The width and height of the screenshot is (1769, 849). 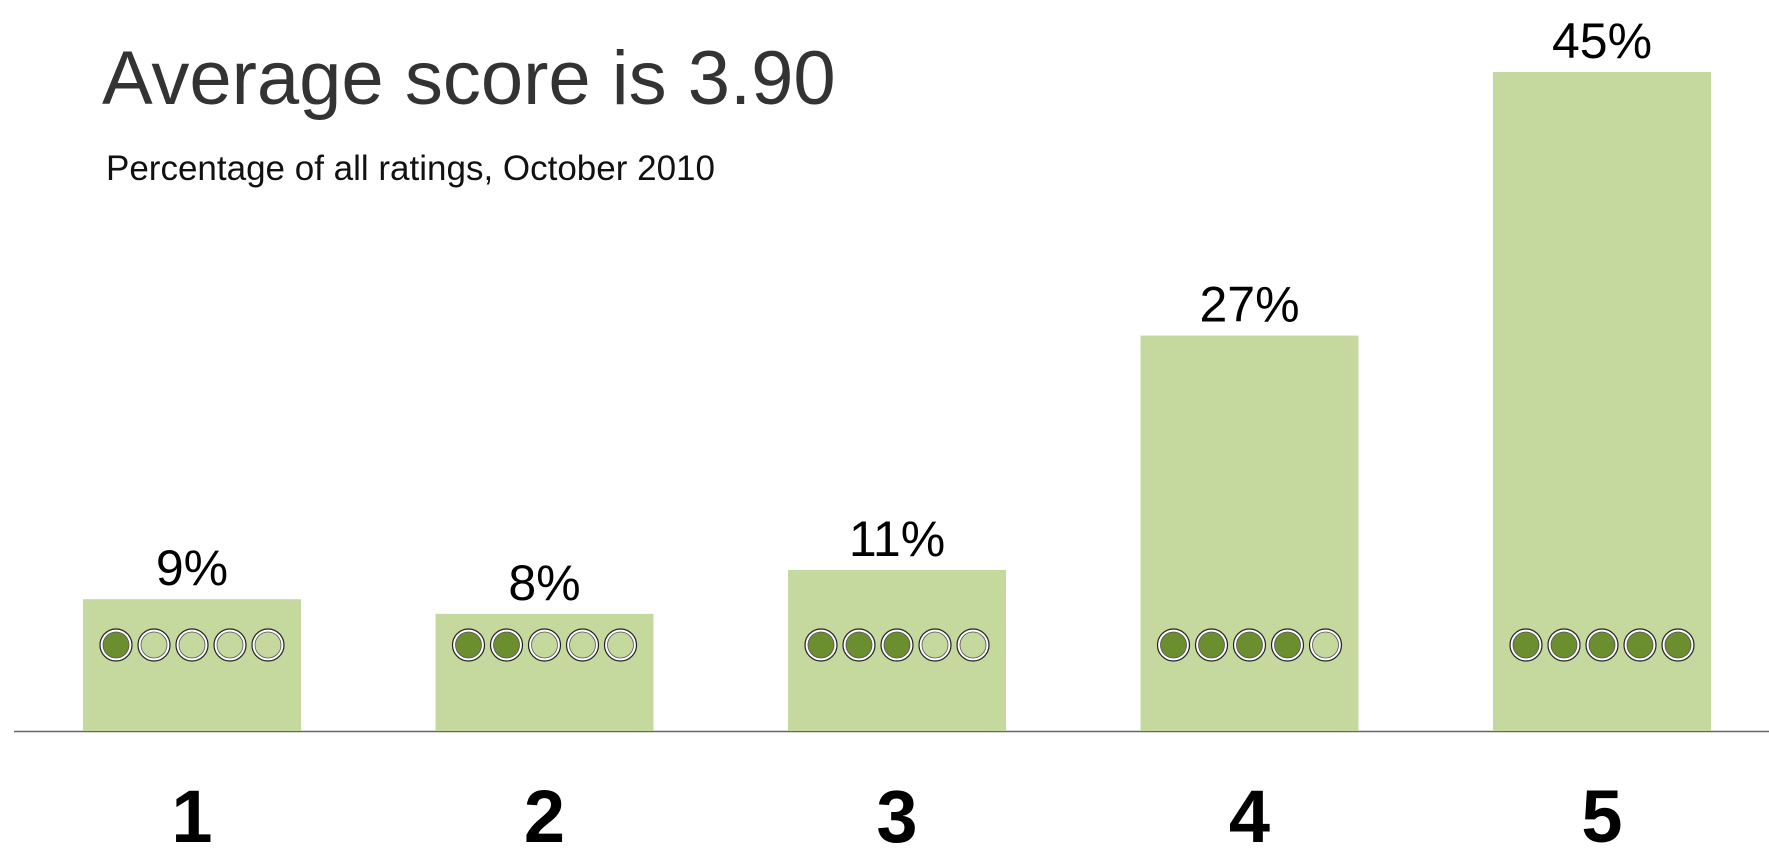 I want to click on value-label: 11%, so click(x=897, y=539).